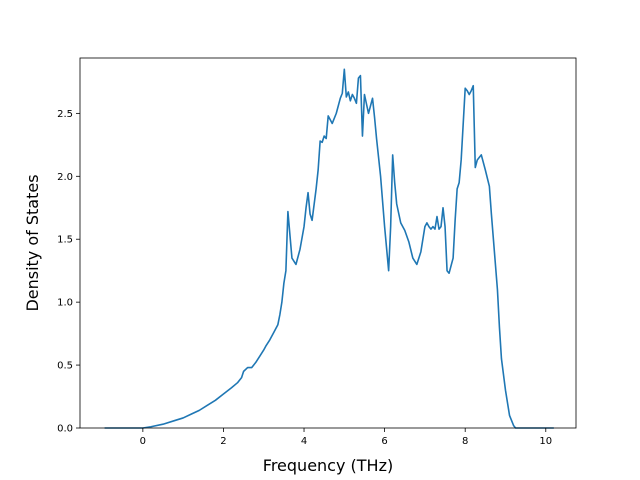 The image size is (640, 480). What do you see at coordinates (65, 429) in the screenshot?
I see `y-tick-label: 0.0` at bounding box center [65, 429].